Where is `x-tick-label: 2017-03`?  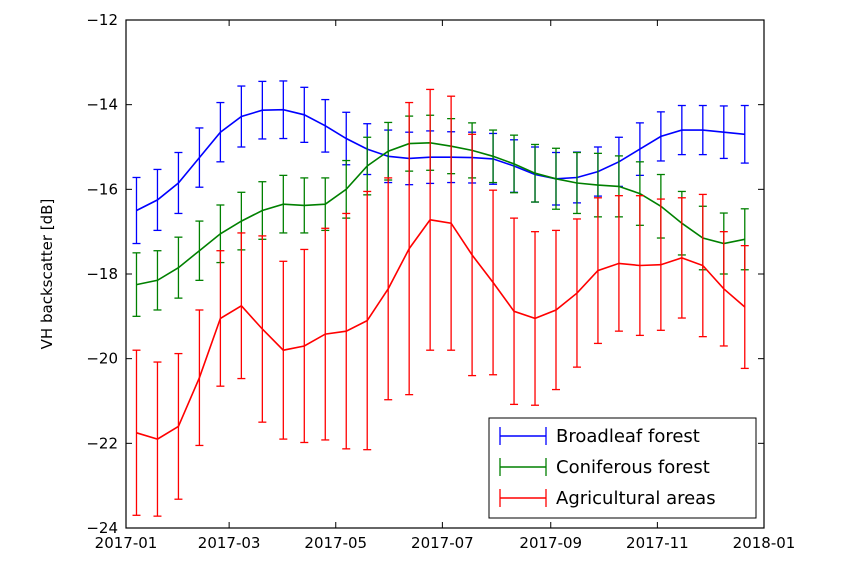 x-tick-label: 2017-03 is located at coordinates (229, 543).